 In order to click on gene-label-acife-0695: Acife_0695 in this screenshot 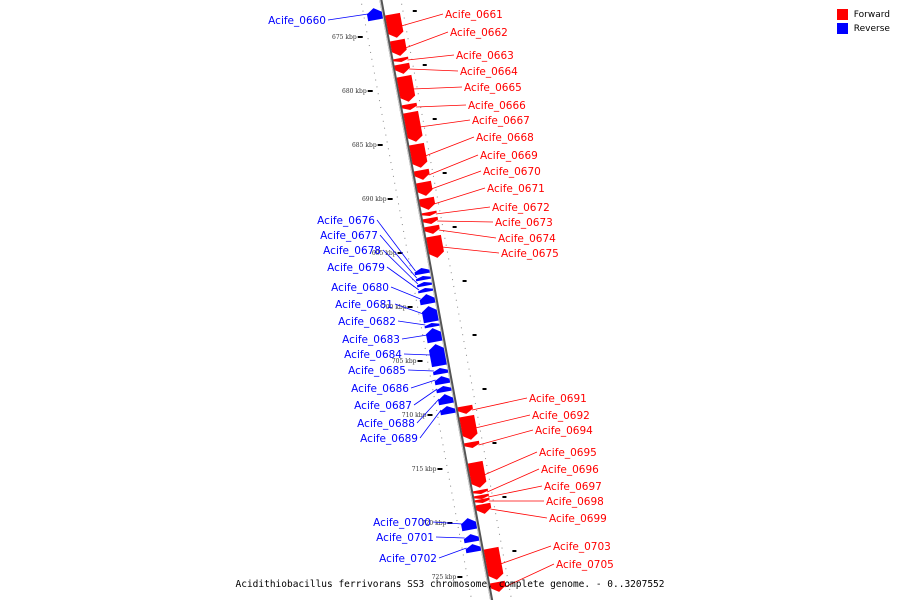, I will do `click(568, 453)`.